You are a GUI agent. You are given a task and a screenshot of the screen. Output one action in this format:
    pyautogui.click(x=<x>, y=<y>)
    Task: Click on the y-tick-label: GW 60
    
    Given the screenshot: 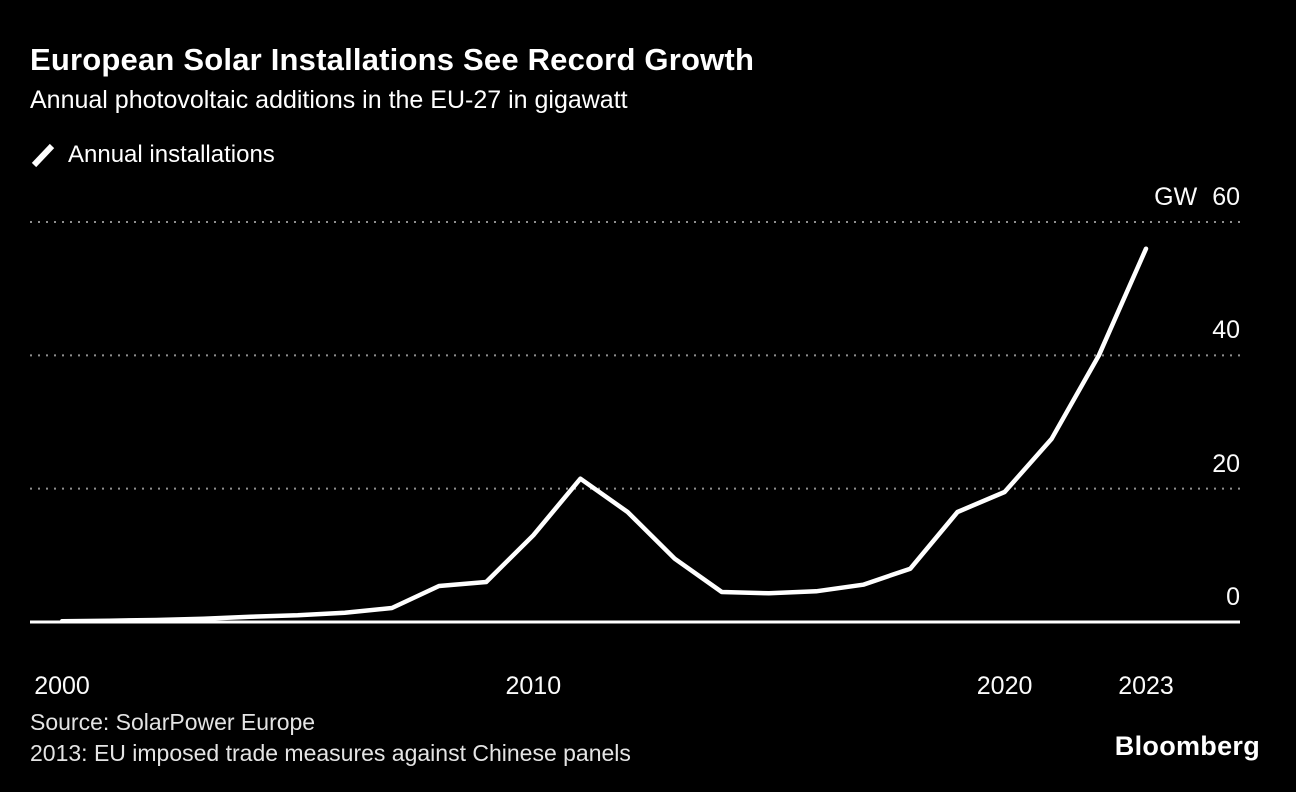 What is the action you would take?
    pyautogui.click(x=1197, y=197)
    